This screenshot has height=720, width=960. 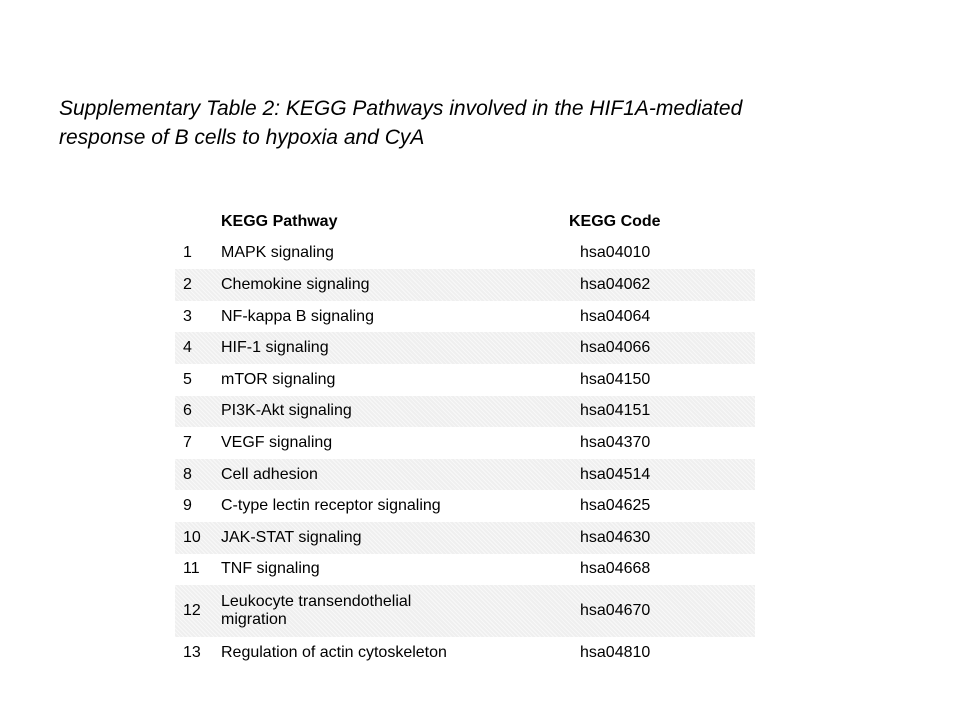 What do you see at coordinates (465, 380) in the screenshot?
I see `table-row: 5 mTOR signaling hsa04150` at bounding box center [465, 380].